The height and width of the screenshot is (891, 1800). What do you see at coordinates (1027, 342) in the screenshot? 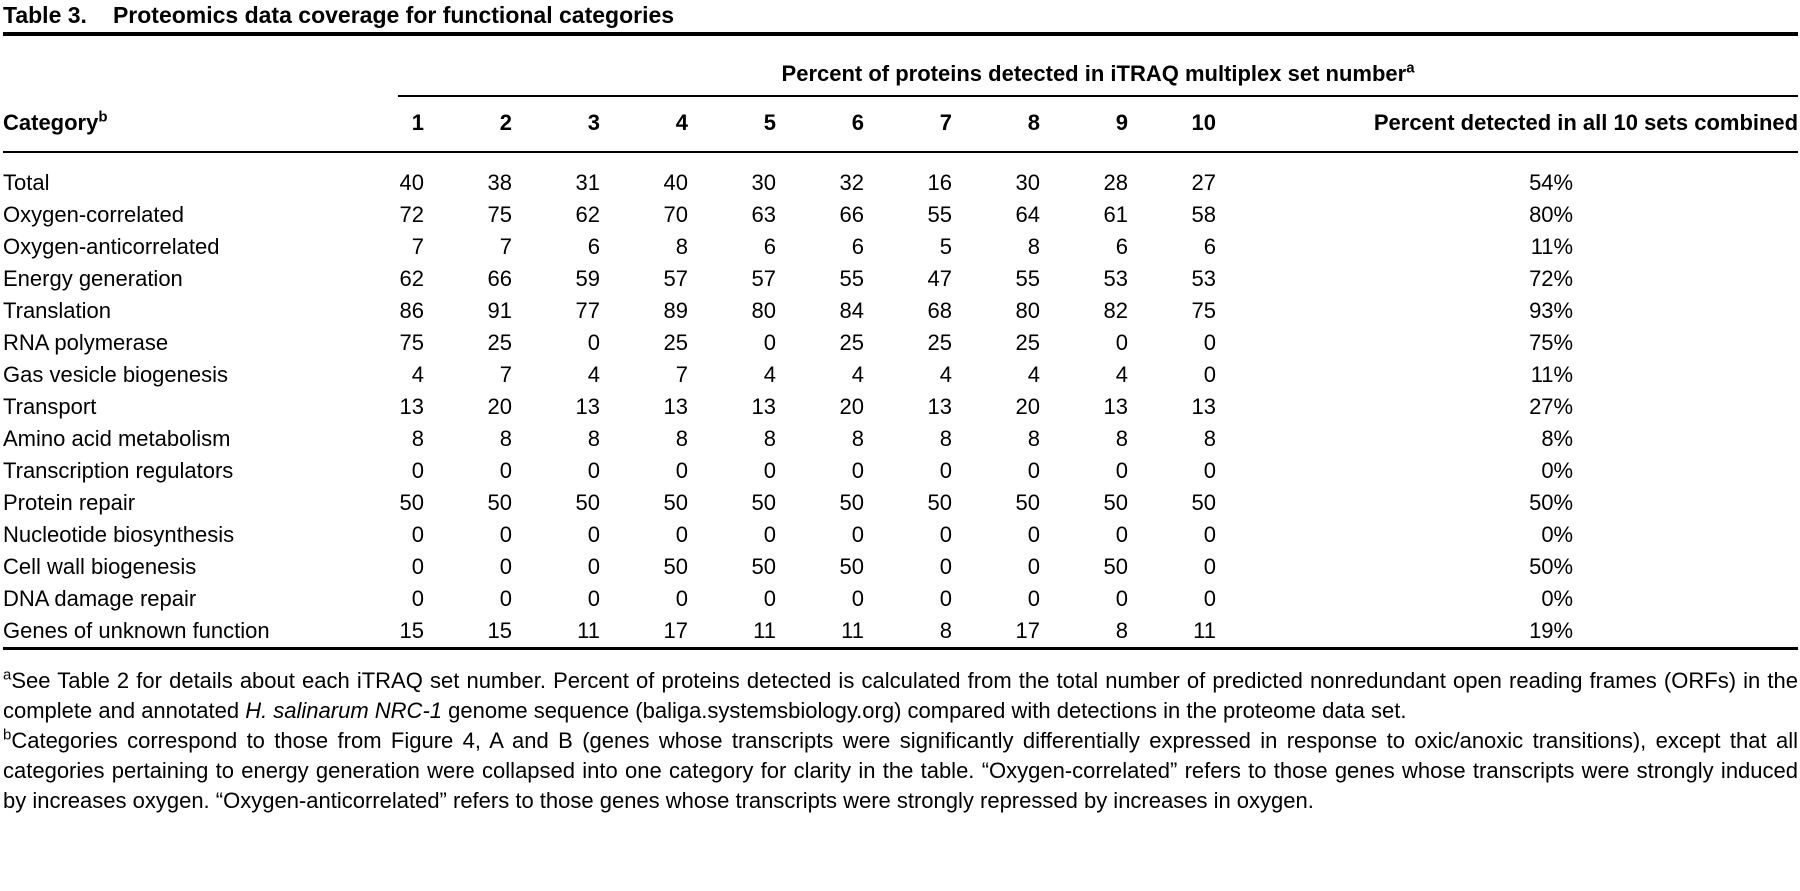
I see `value-cell: 25` at bounding box center [1027, 342].